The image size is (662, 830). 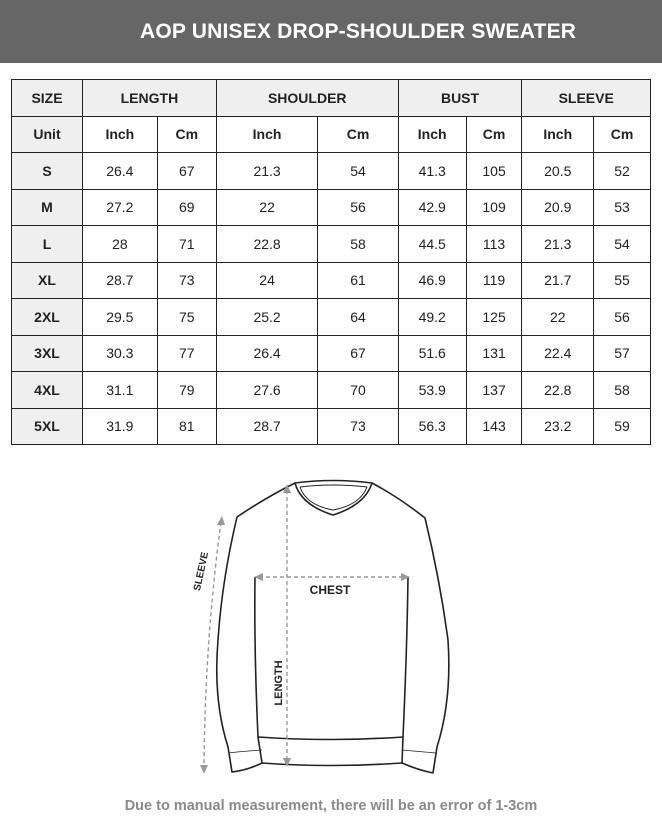 I want to click on measurement-lines, so click(x=304, y=629).